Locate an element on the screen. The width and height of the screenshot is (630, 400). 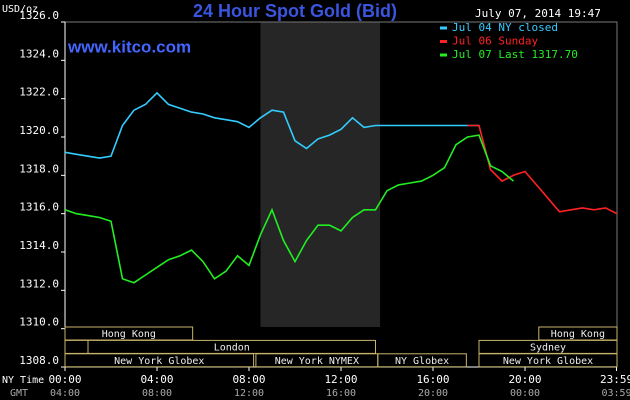
y-tick-label: 1316.0 is located at coordinates (39, 207).